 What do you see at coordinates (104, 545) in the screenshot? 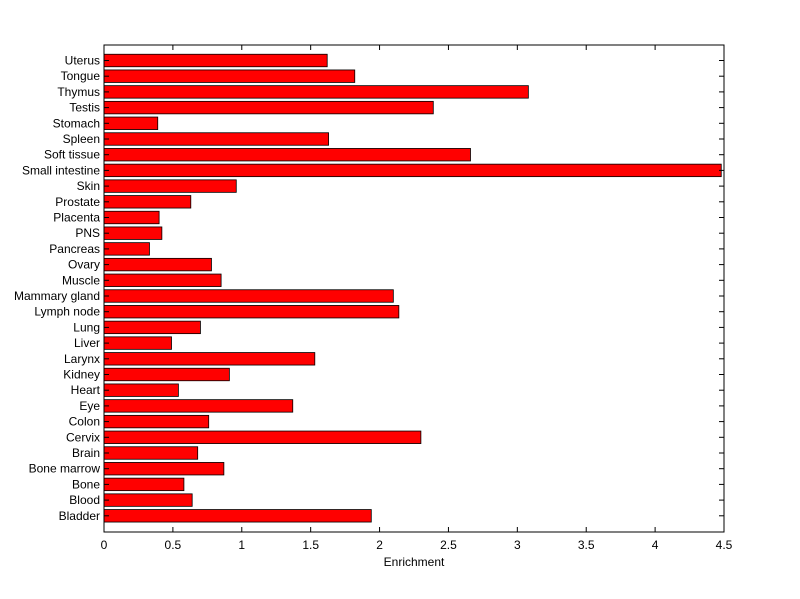
I see `x-tick-label: 0` at bounding box center [104, 545].